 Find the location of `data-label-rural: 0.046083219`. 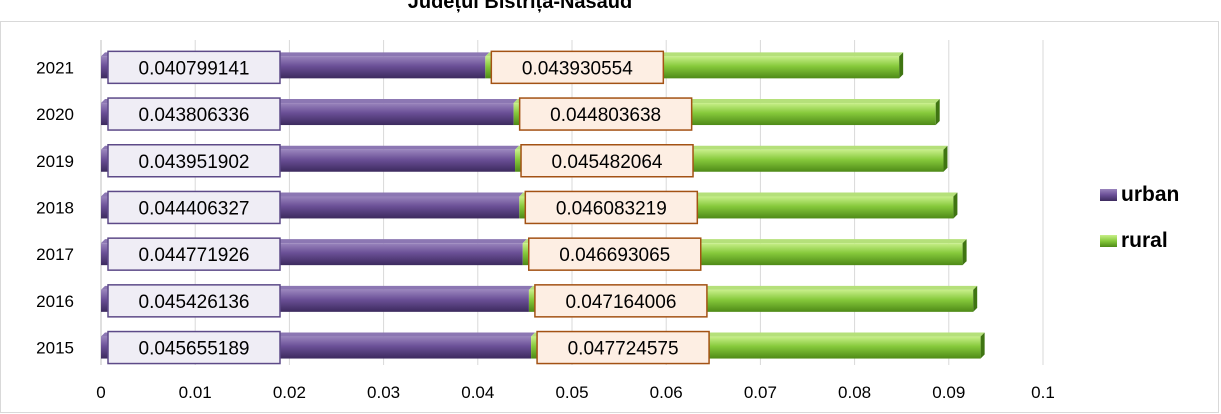

data-label-rural: 0.046083219 is located at coordinates (611, 208).